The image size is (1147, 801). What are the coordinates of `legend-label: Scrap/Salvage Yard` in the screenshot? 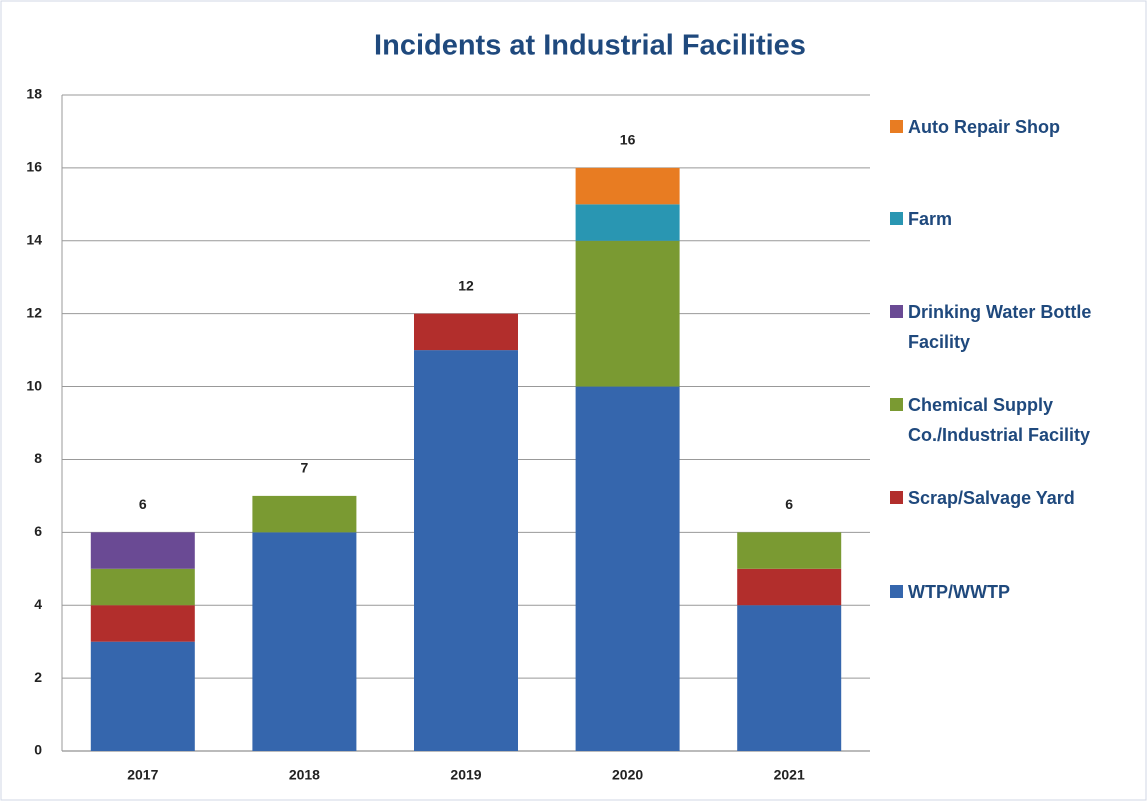 It's located at (991, 498).